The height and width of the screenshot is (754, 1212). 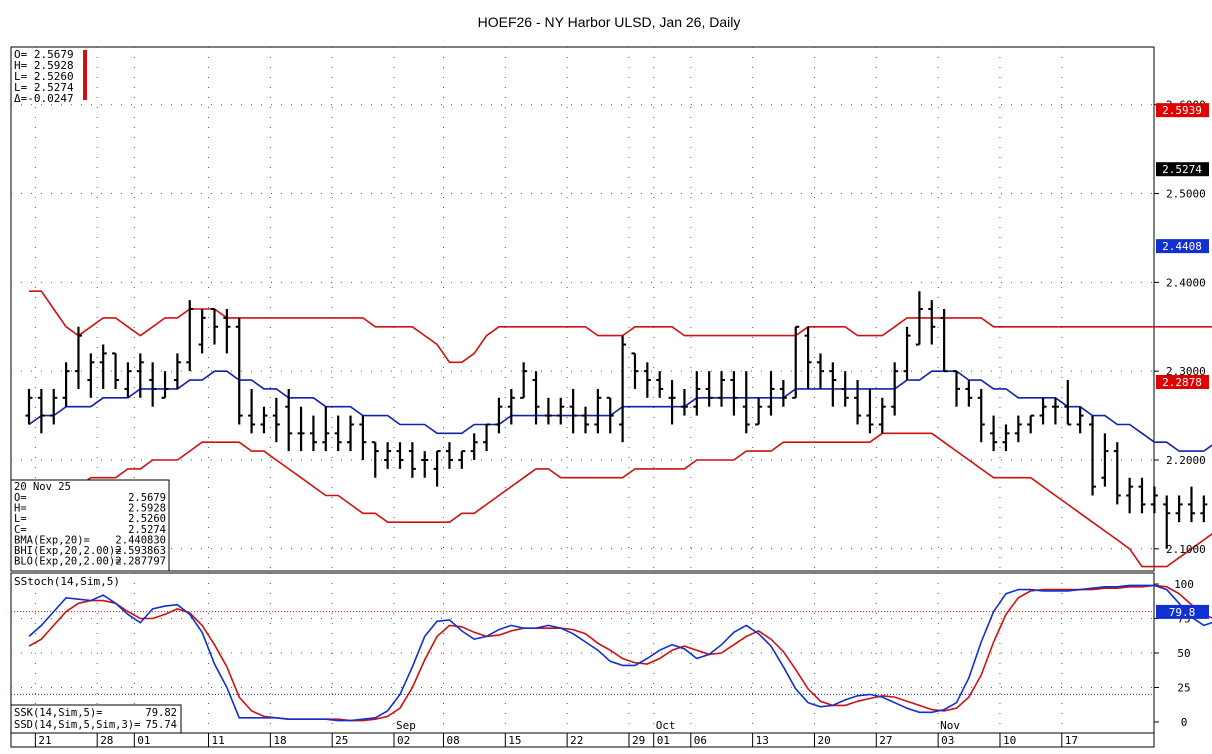 What do you see at coordinates (1186, 460) in the screenshot?
I see `price-tick-label: 2.2000` at bounding box center [1186, 460].